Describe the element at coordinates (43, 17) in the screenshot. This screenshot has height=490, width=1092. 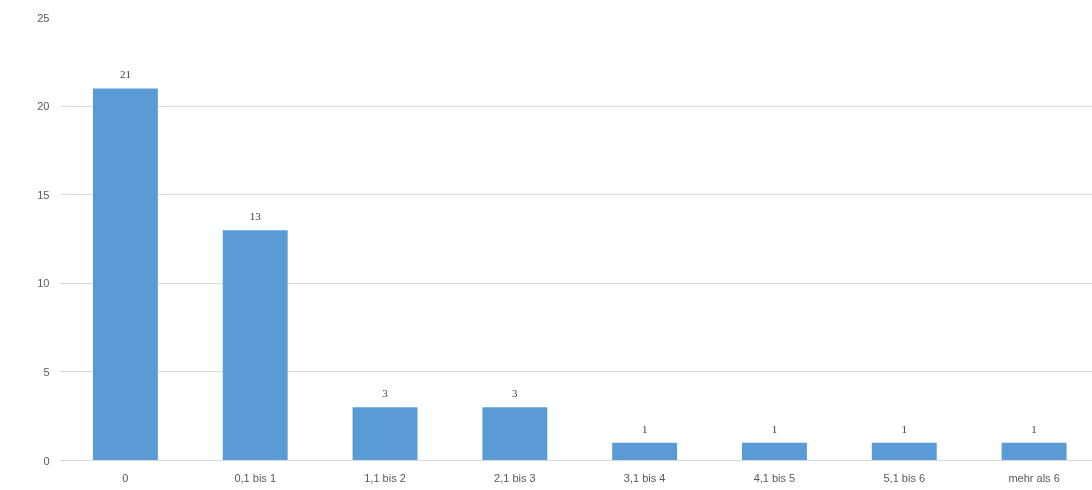
I see `y-tick-label: 25` at that location.